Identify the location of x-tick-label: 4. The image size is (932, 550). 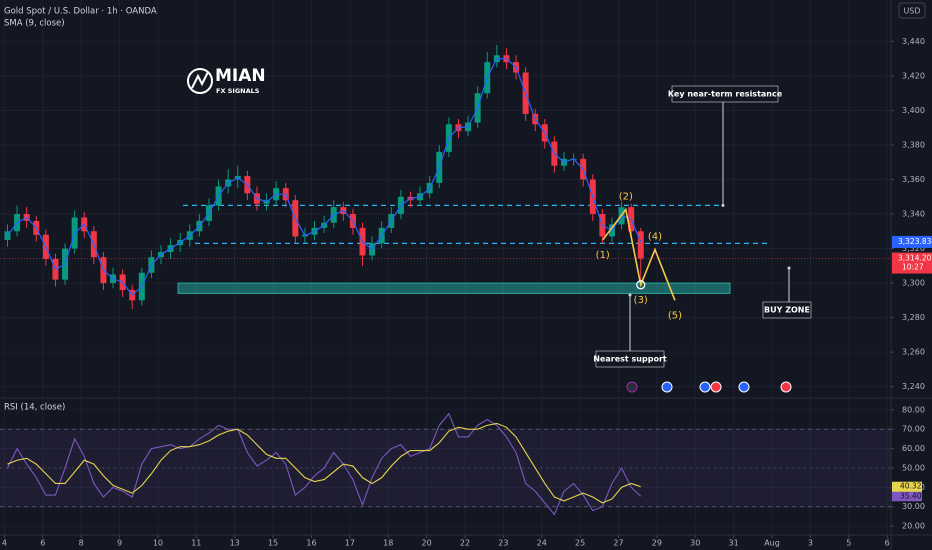
(4, 543).